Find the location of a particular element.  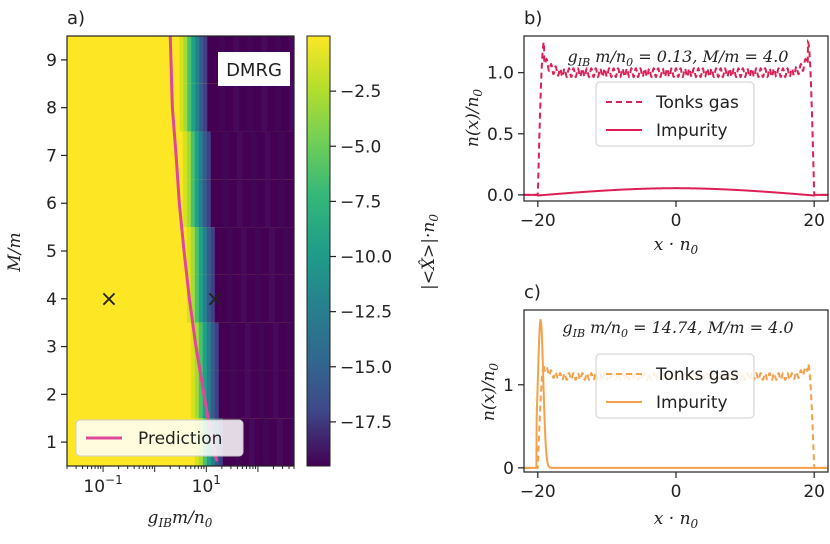

panel-c-label: c) is located at coordinates (532, 292).